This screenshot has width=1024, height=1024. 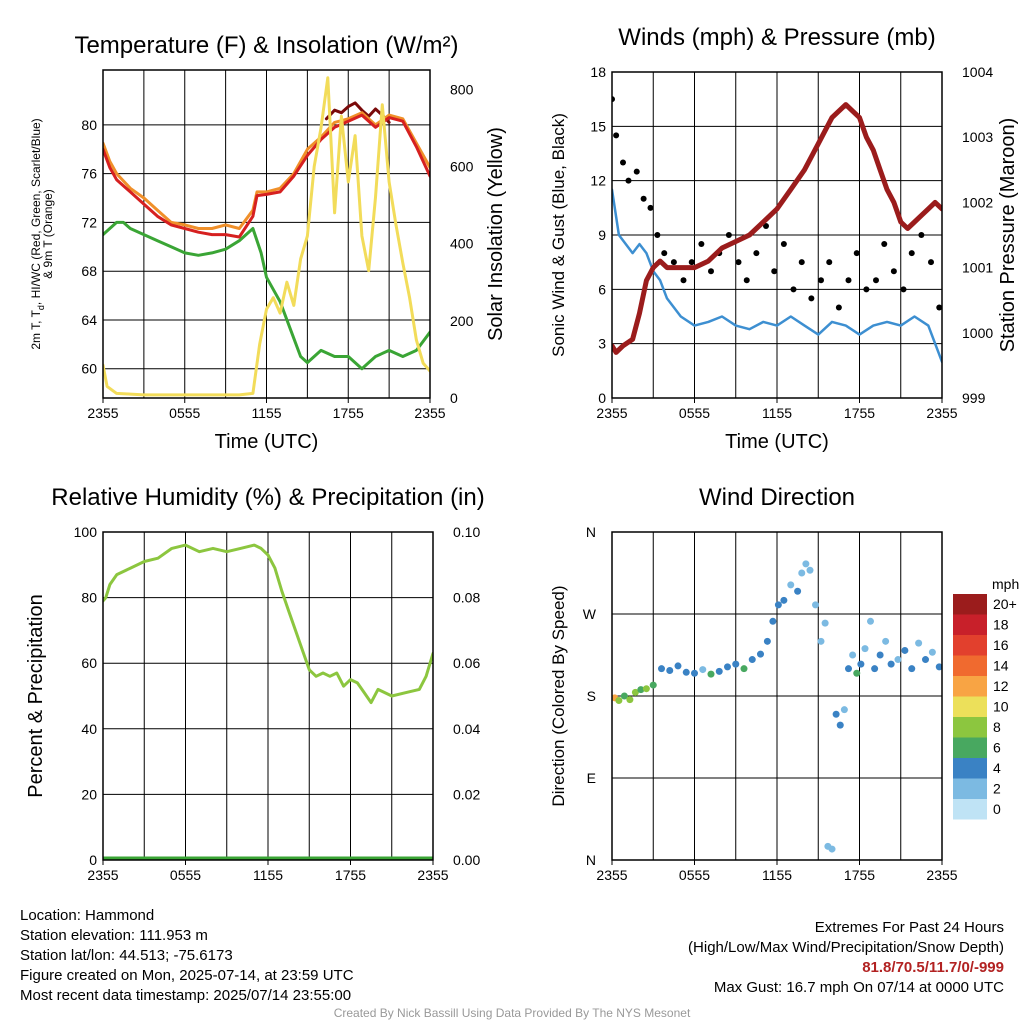 I want to click on y-tick-label: 18, so click(x=598, y=72).